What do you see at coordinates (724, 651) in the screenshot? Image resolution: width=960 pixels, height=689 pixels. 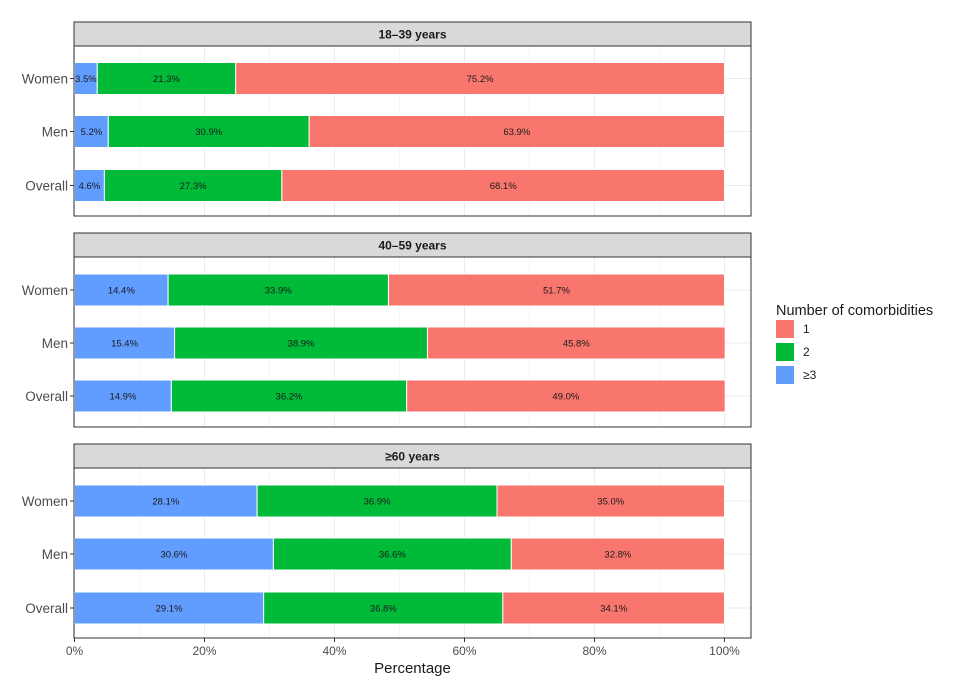 I see `x-tick-label: 100%` at bounding box center [724, 651].